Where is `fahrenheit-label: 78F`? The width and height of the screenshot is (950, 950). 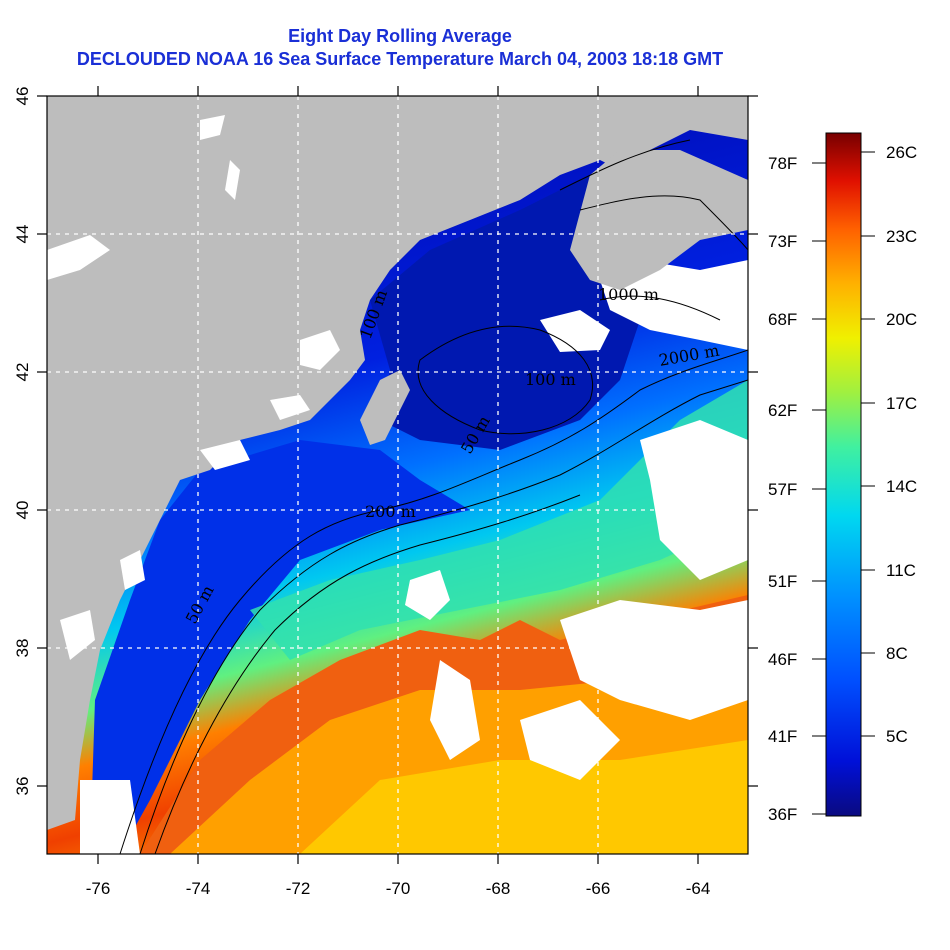
fahrenheit-label: 78F is located at coordinates (782, 163).